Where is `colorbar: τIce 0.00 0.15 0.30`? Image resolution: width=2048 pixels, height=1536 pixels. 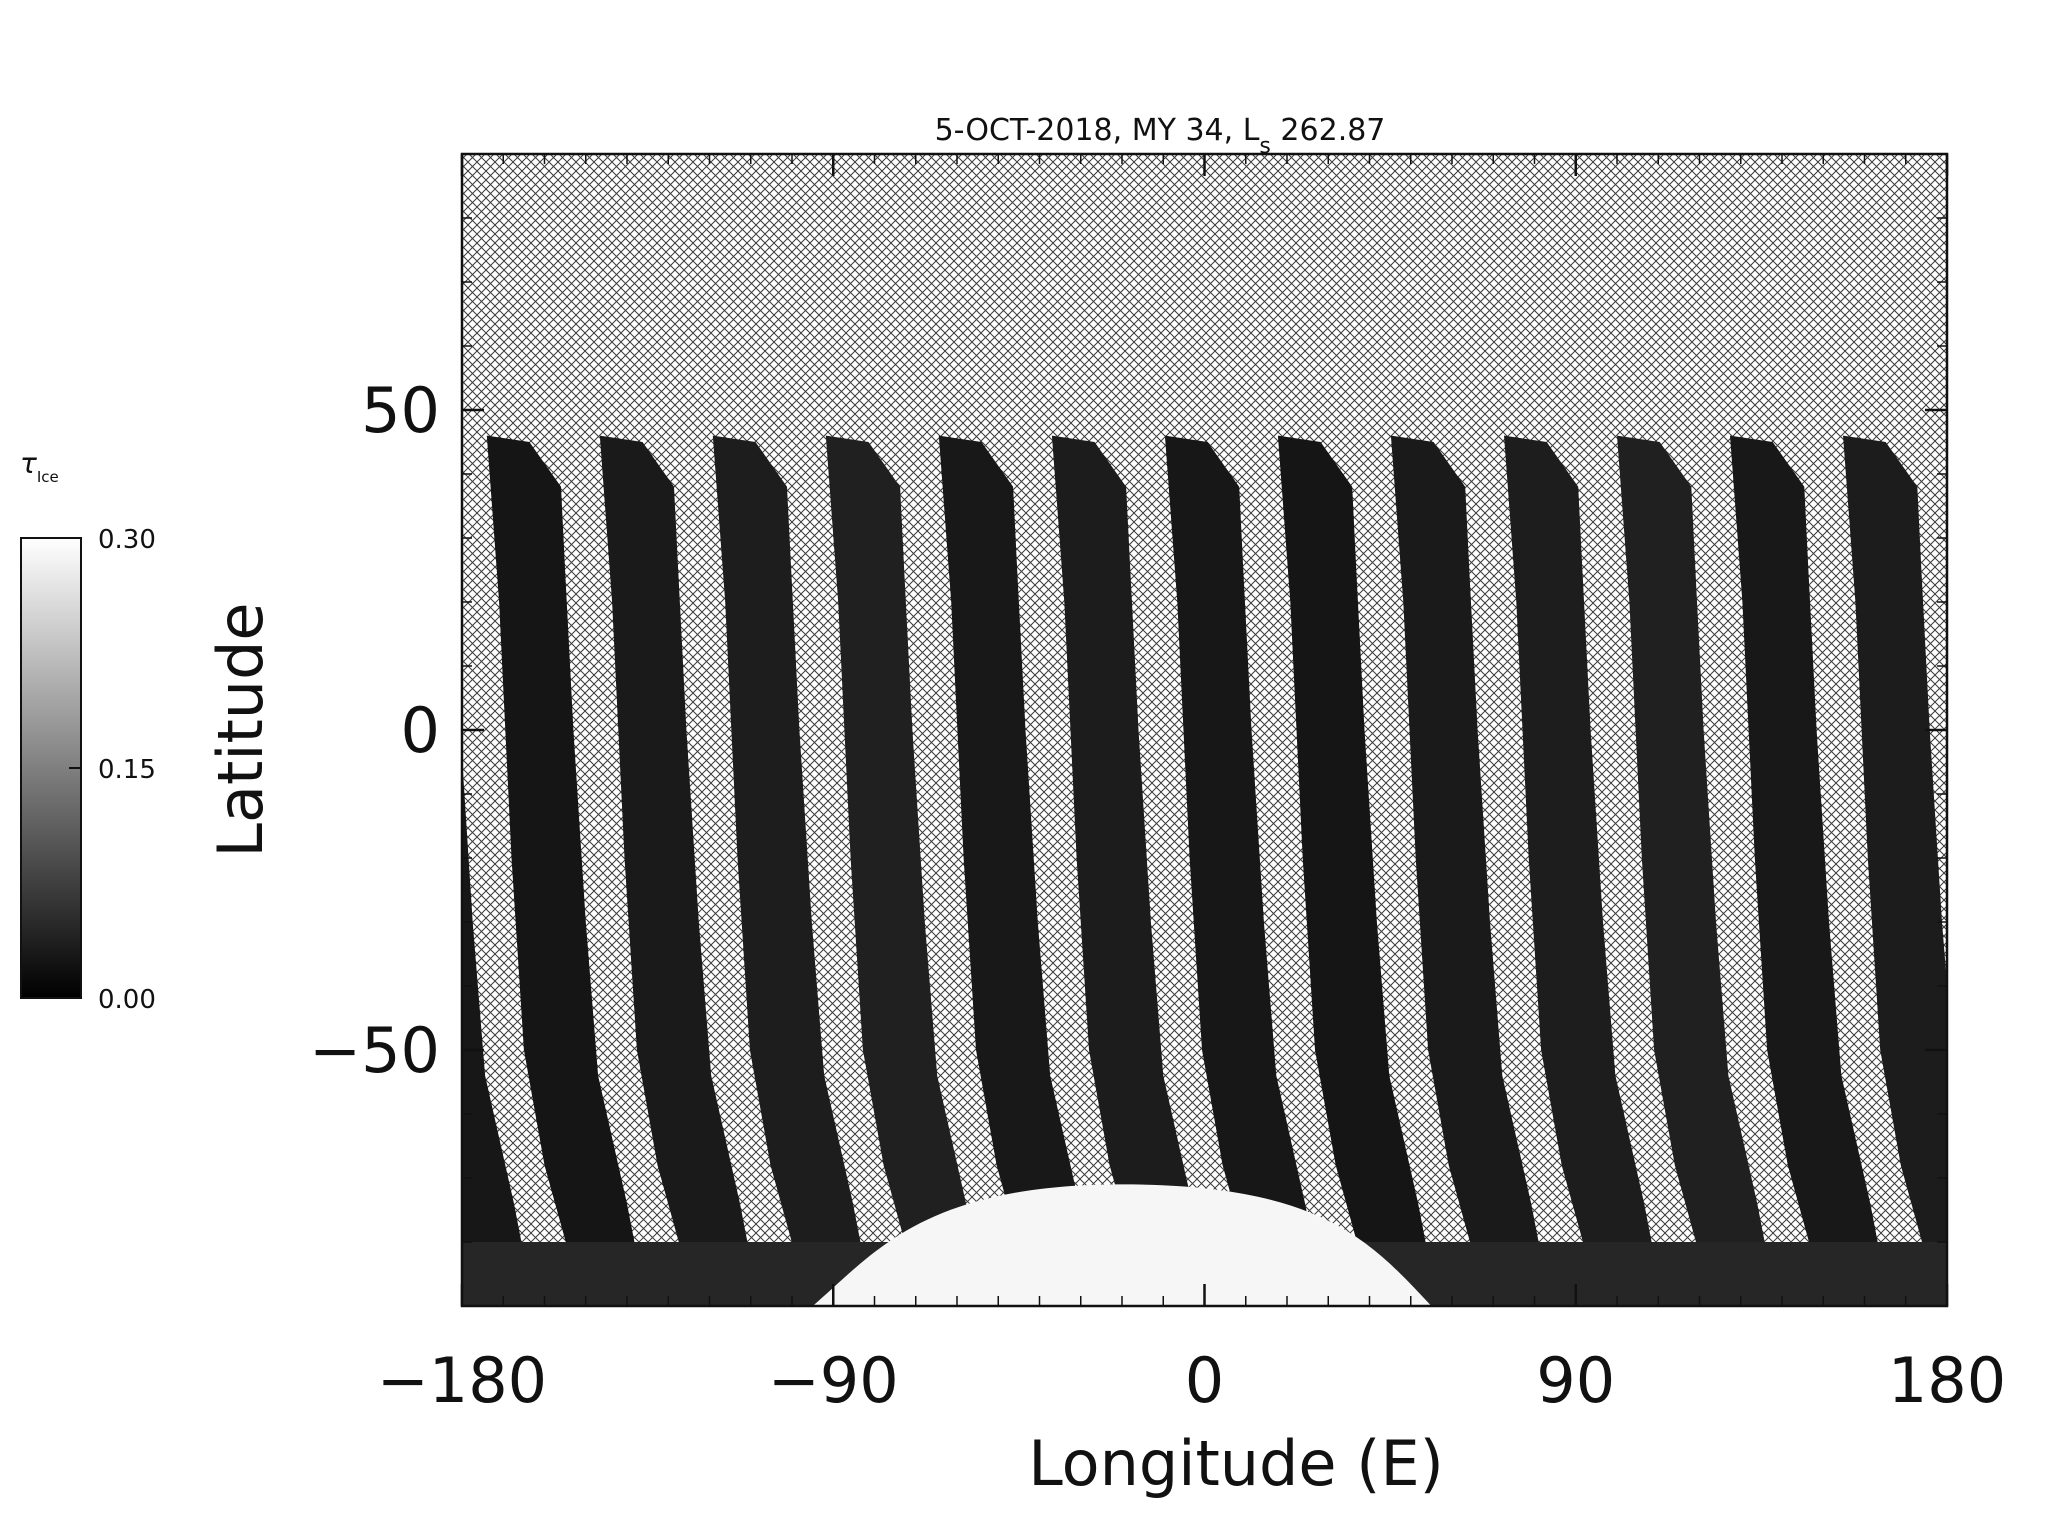 colorbar: τIce 0.00 0.15 0.30 is located at coordinates (88, 731).